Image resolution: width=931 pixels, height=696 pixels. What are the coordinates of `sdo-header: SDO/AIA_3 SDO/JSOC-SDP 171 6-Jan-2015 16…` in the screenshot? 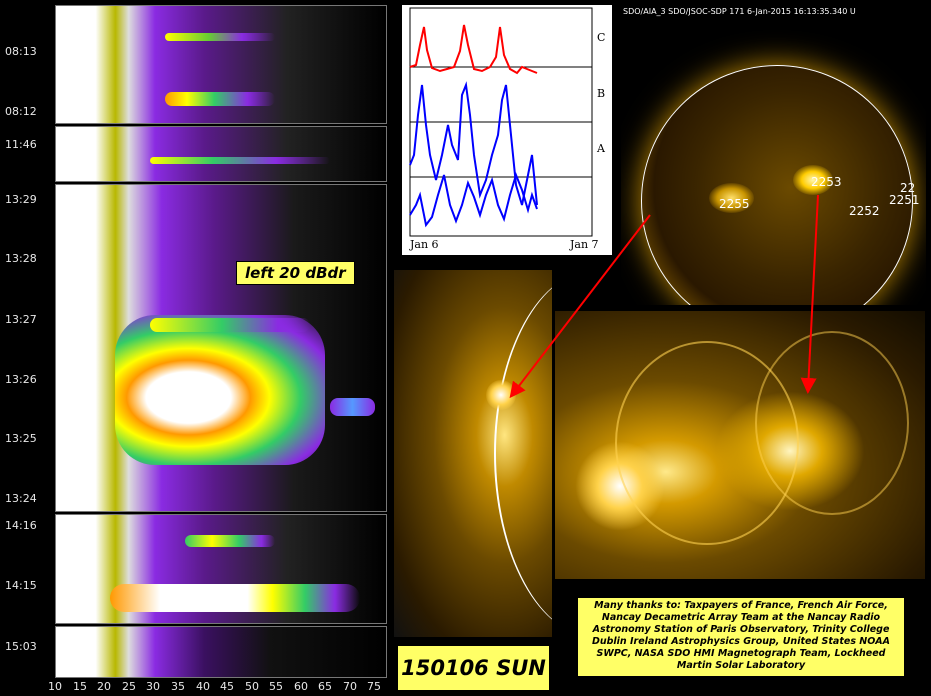 It's located at (739, 11).